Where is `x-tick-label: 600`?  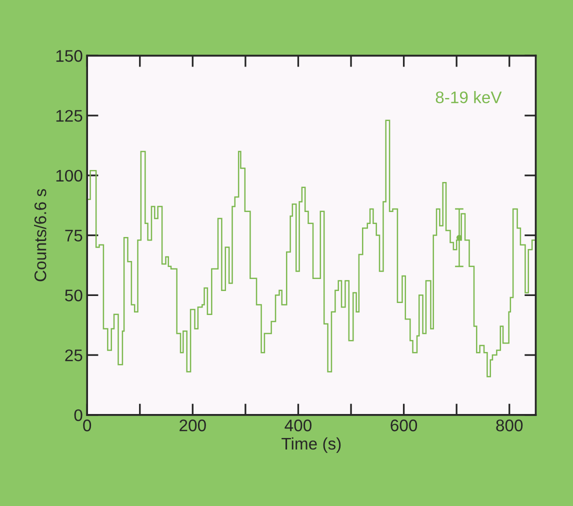
x-tick-label: 600 is located at coordinates (404, 426).